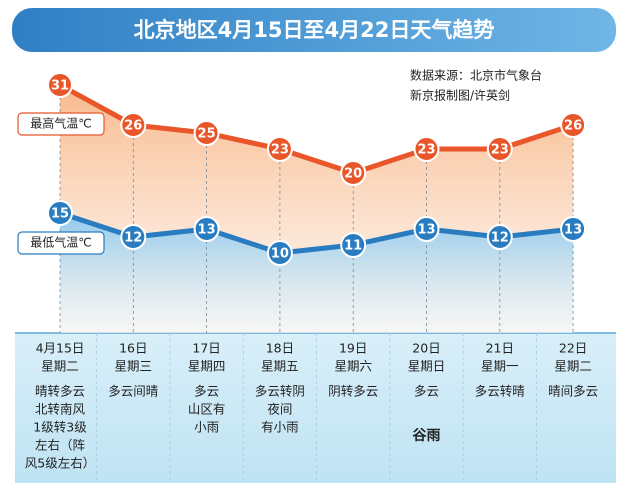  What do you see at coordinates (427, 436) in the screenshot?
I see `solar-term: 谷雨` at bounding box center [427, 436].